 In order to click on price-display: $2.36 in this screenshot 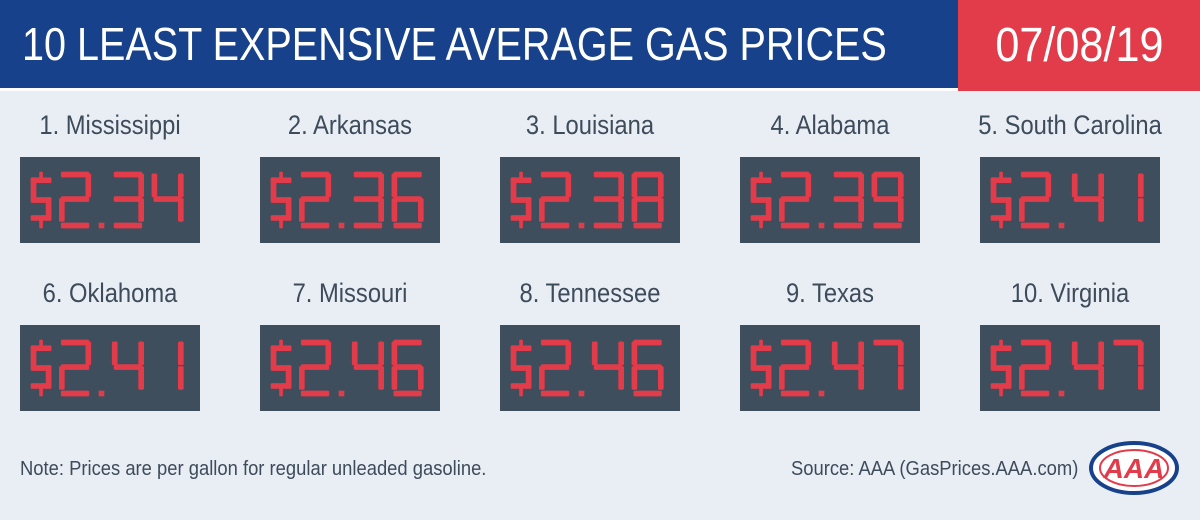, I will do `click(350, 200)`.